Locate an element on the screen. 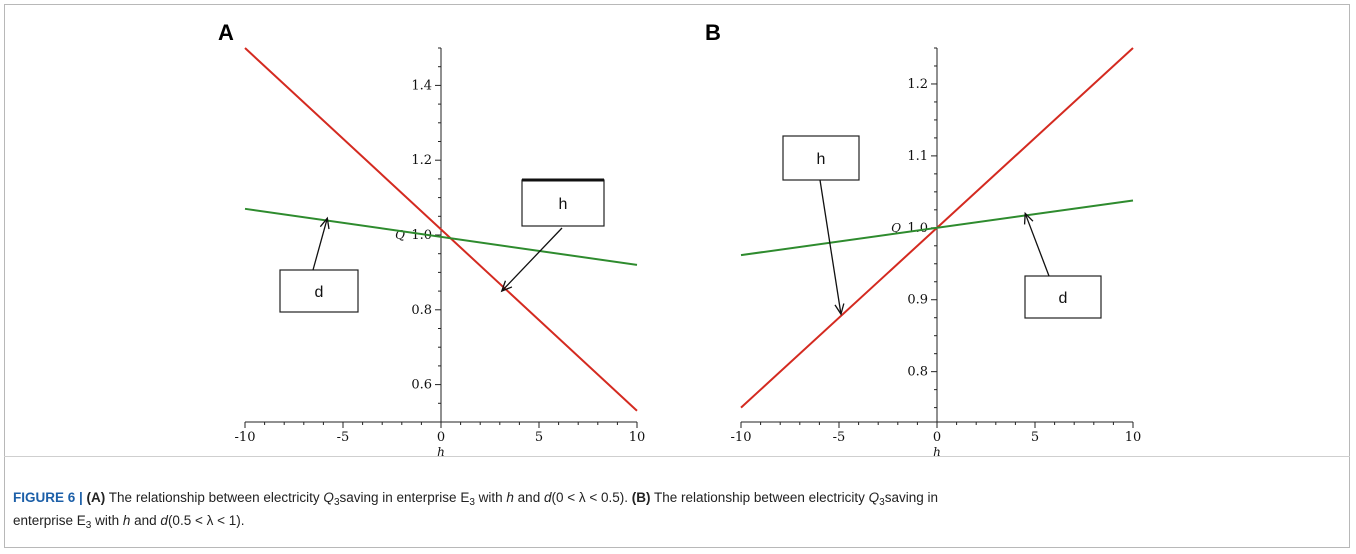 Image resolution: width=1356 pixels, height=554 pixels. panel-label-a: A is located at coordinates (226, 32).